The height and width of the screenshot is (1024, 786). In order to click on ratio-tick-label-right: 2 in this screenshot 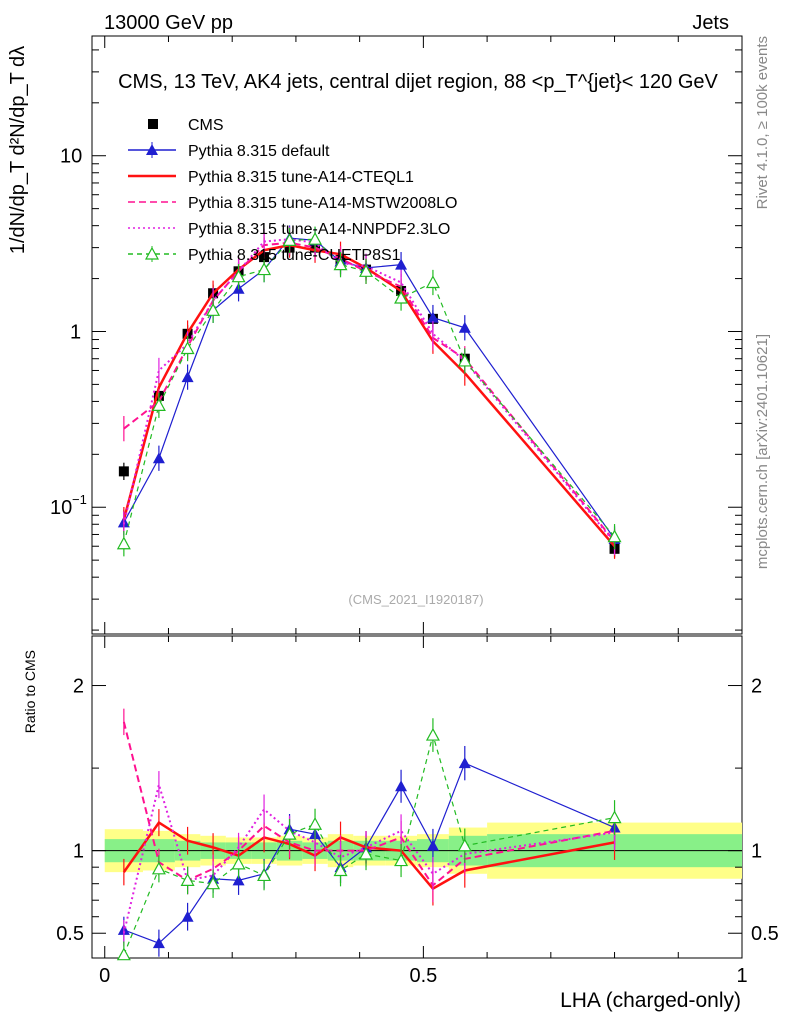, I will do `click(756, 687)`.